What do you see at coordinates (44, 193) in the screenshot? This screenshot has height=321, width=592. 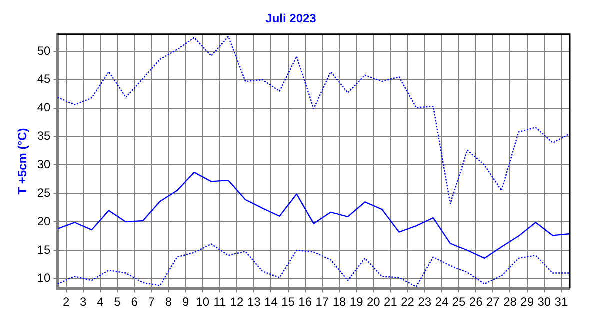 I see `y-tick-label: 25` at bounding box center [44, 193].